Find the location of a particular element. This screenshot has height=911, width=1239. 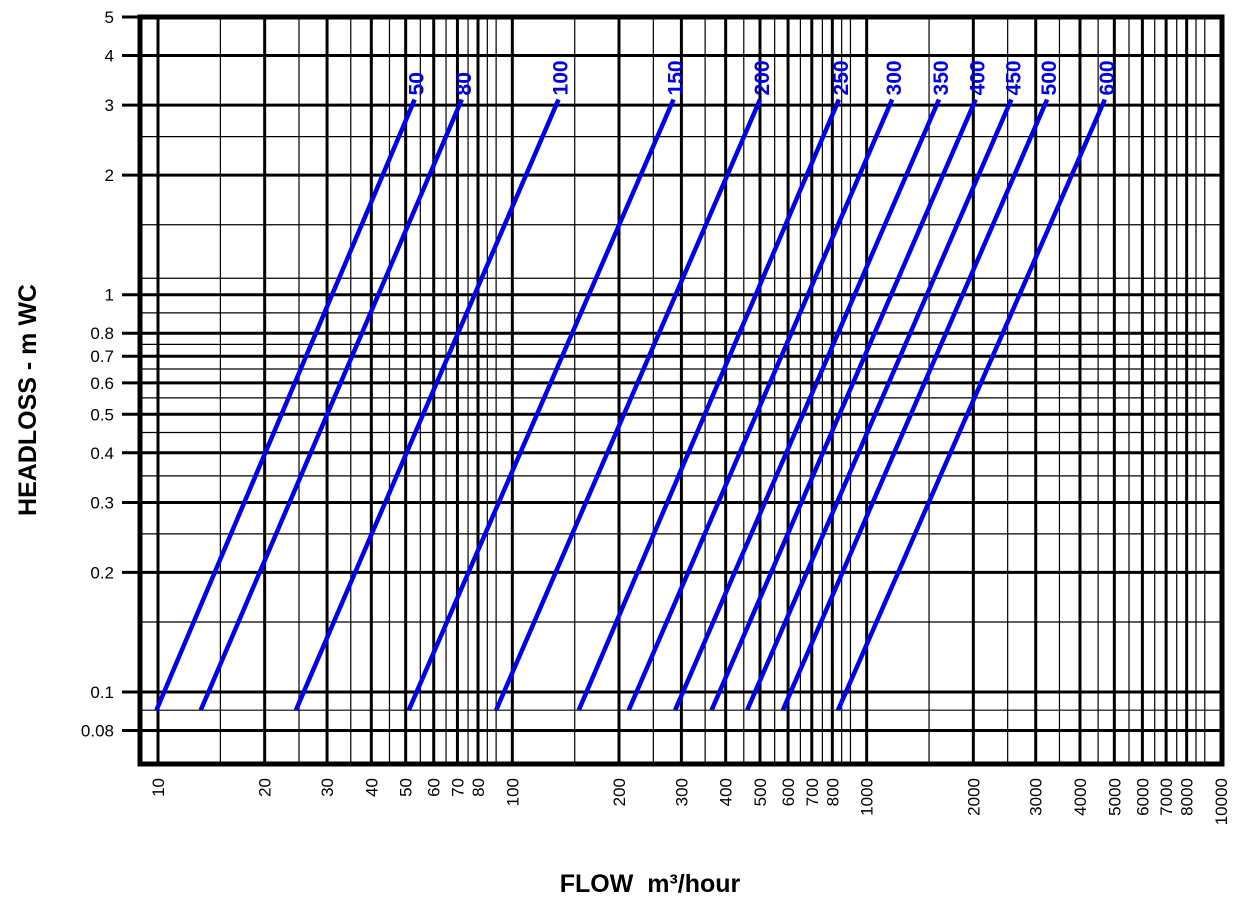

y-tick-label: 0.6 is located at coordinates (102, 383).